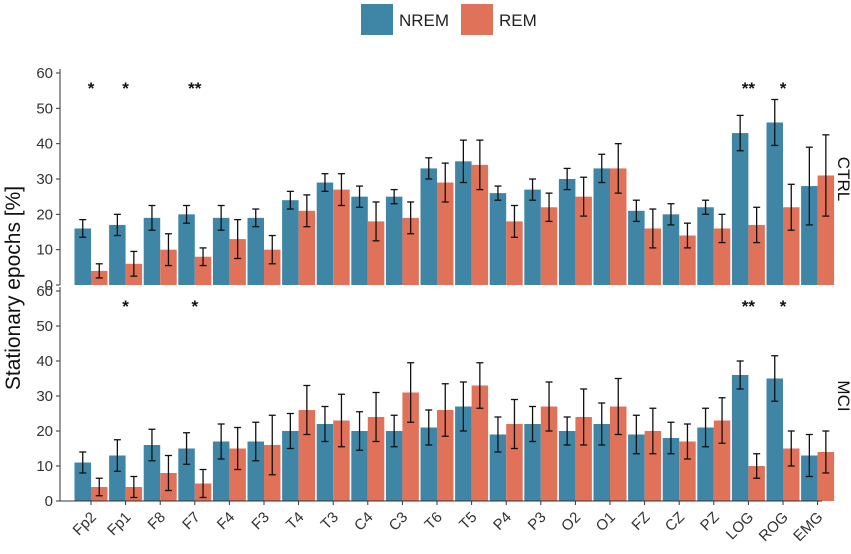  What do you see at coordinates (791, 246) in the screenshot?
I see `bar-ctrl-rem-rog` at bounding box center [791, 246].